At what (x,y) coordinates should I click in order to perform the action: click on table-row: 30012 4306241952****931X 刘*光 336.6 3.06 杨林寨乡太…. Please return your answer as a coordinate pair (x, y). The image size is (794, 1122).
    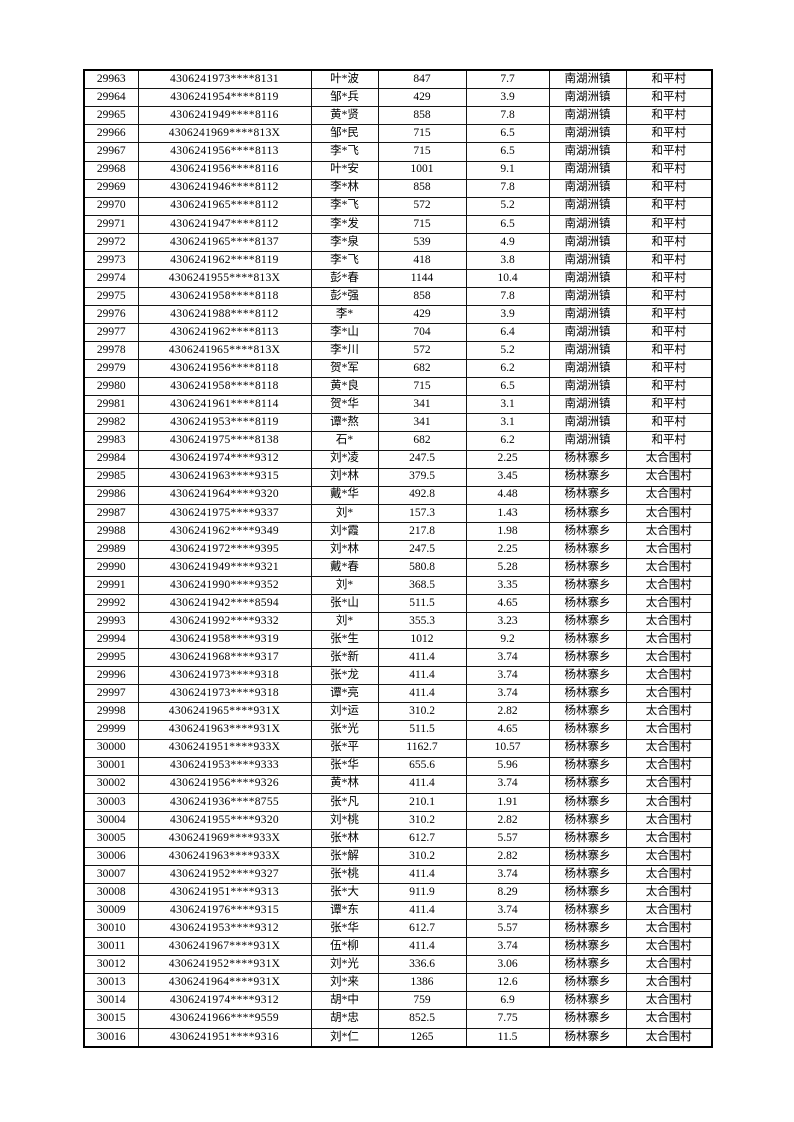
    Looking at the image, I should click on (398, 965).